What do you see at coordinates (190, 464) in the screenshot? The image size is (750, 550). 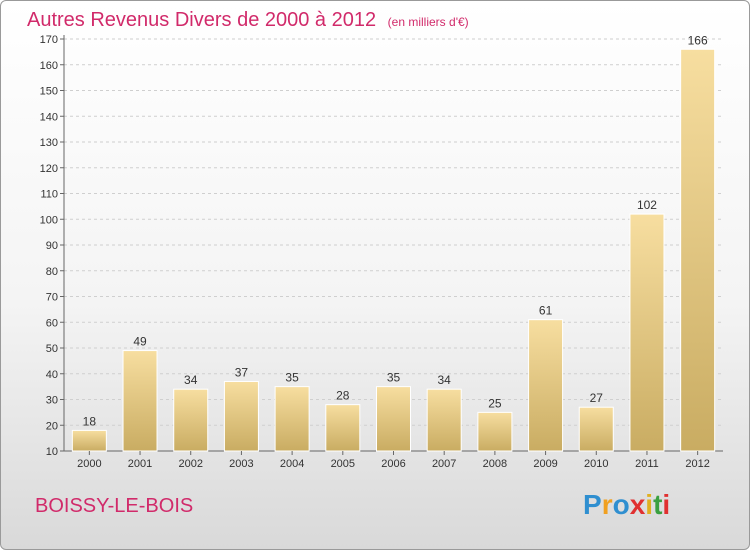 I see `x-tick-label: 2002` at bounding box center [190, 464].